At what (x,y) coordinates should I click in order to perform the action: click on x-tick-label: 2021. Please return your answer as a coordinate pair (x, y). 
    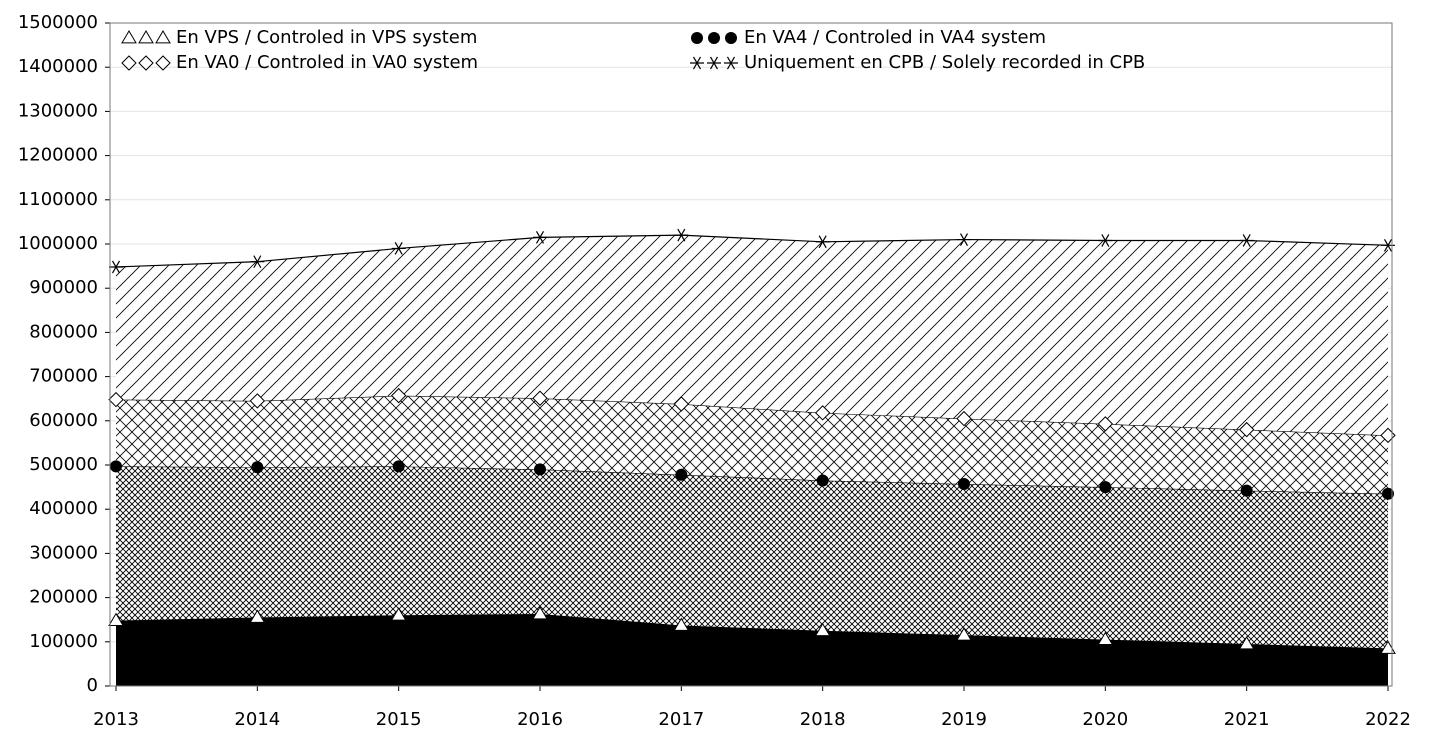
    Looking at the image, I should click on (1247, 719).